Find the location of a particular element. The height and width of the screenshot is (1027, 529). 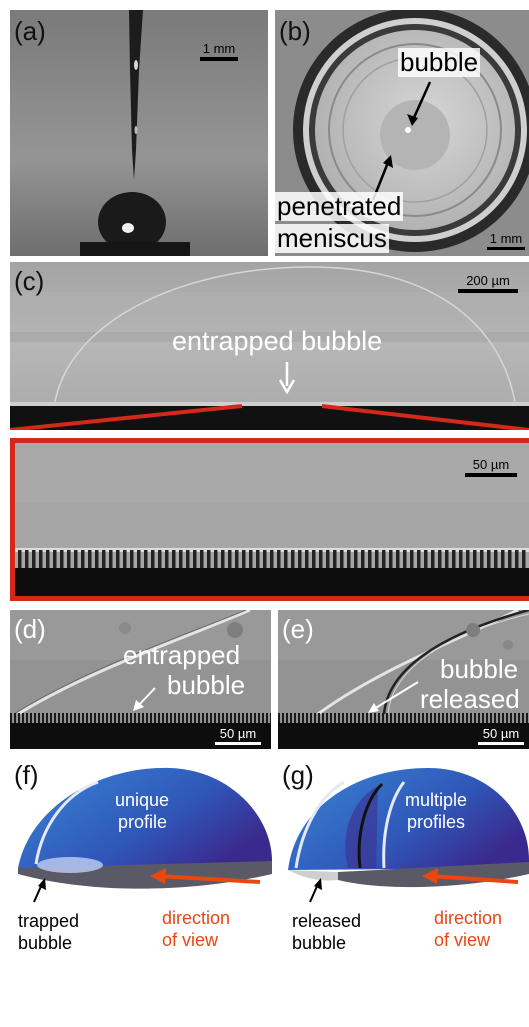

panel-g-image is located at coordinates (408, 835).